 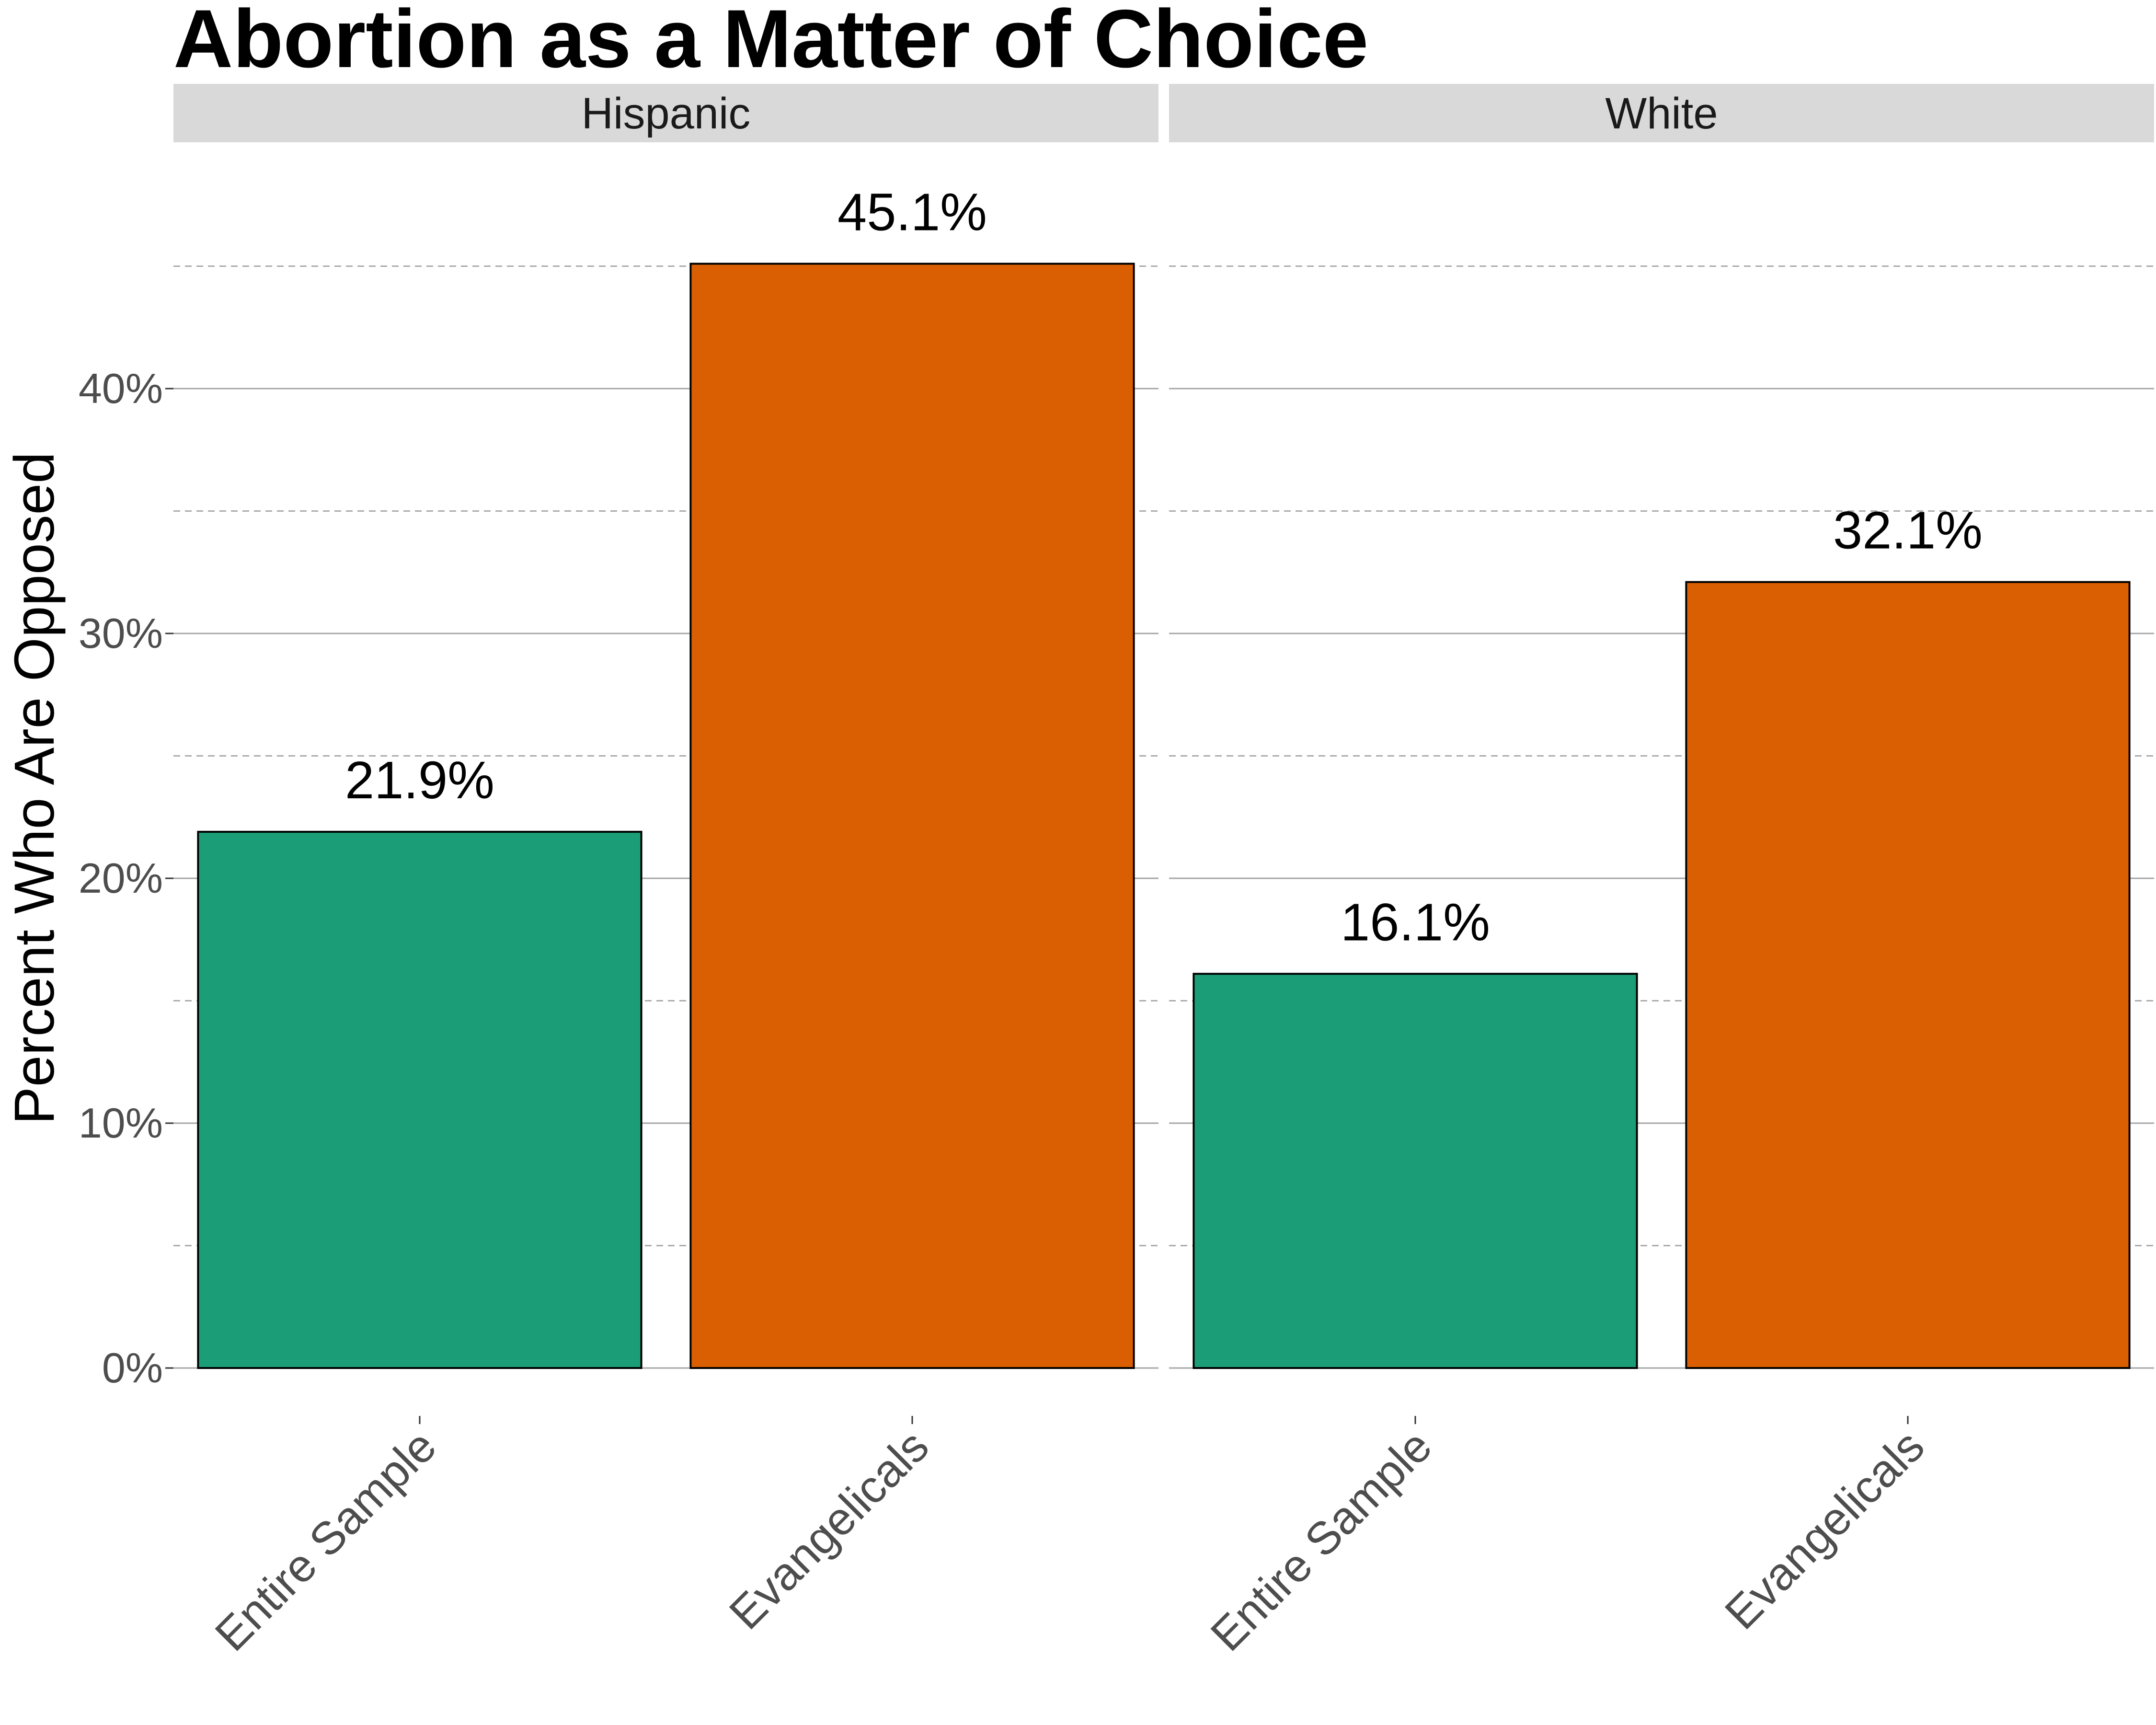 What do you see at coordinates (121, 388) in the screenshot?
I see `y-tick-label: 40%` at bounding box center [121, 388].